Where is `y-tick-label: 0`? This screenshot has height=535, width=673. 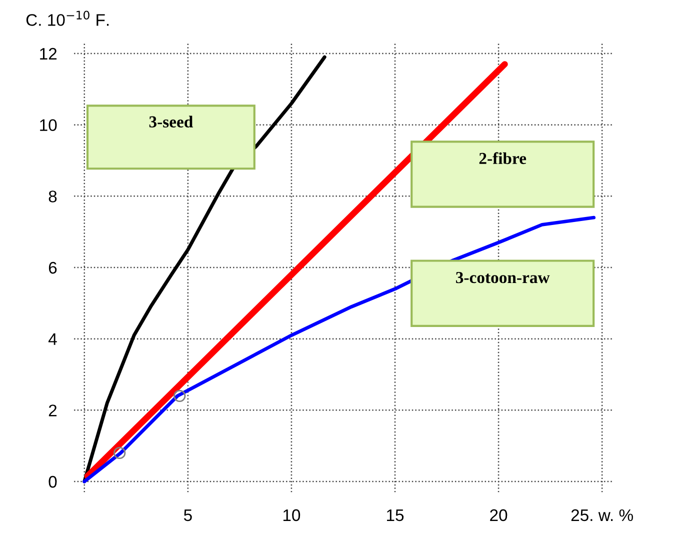
y-tick-label: 0 is located at coordinates (52, 482).